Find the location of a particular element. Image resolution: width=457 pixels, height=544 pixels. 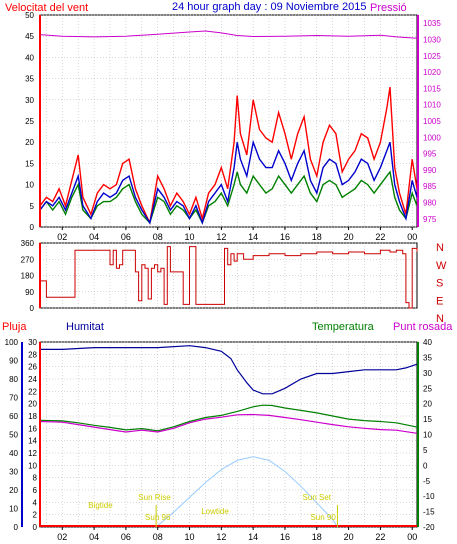

wind-time-tick-label: 14 is located at coordinates (253, 237).